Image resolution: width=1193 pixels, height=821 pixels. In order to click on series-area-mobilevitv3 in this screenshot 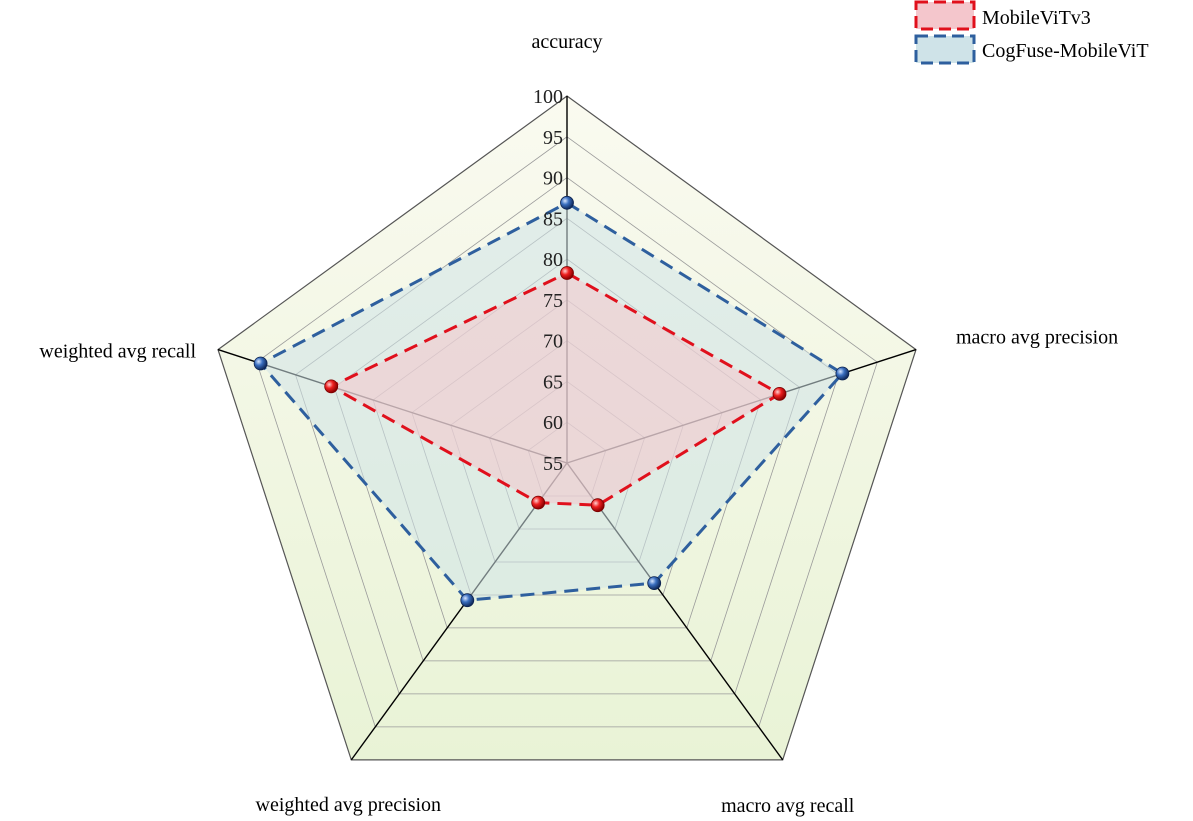, I will do `click(555, 389)`.